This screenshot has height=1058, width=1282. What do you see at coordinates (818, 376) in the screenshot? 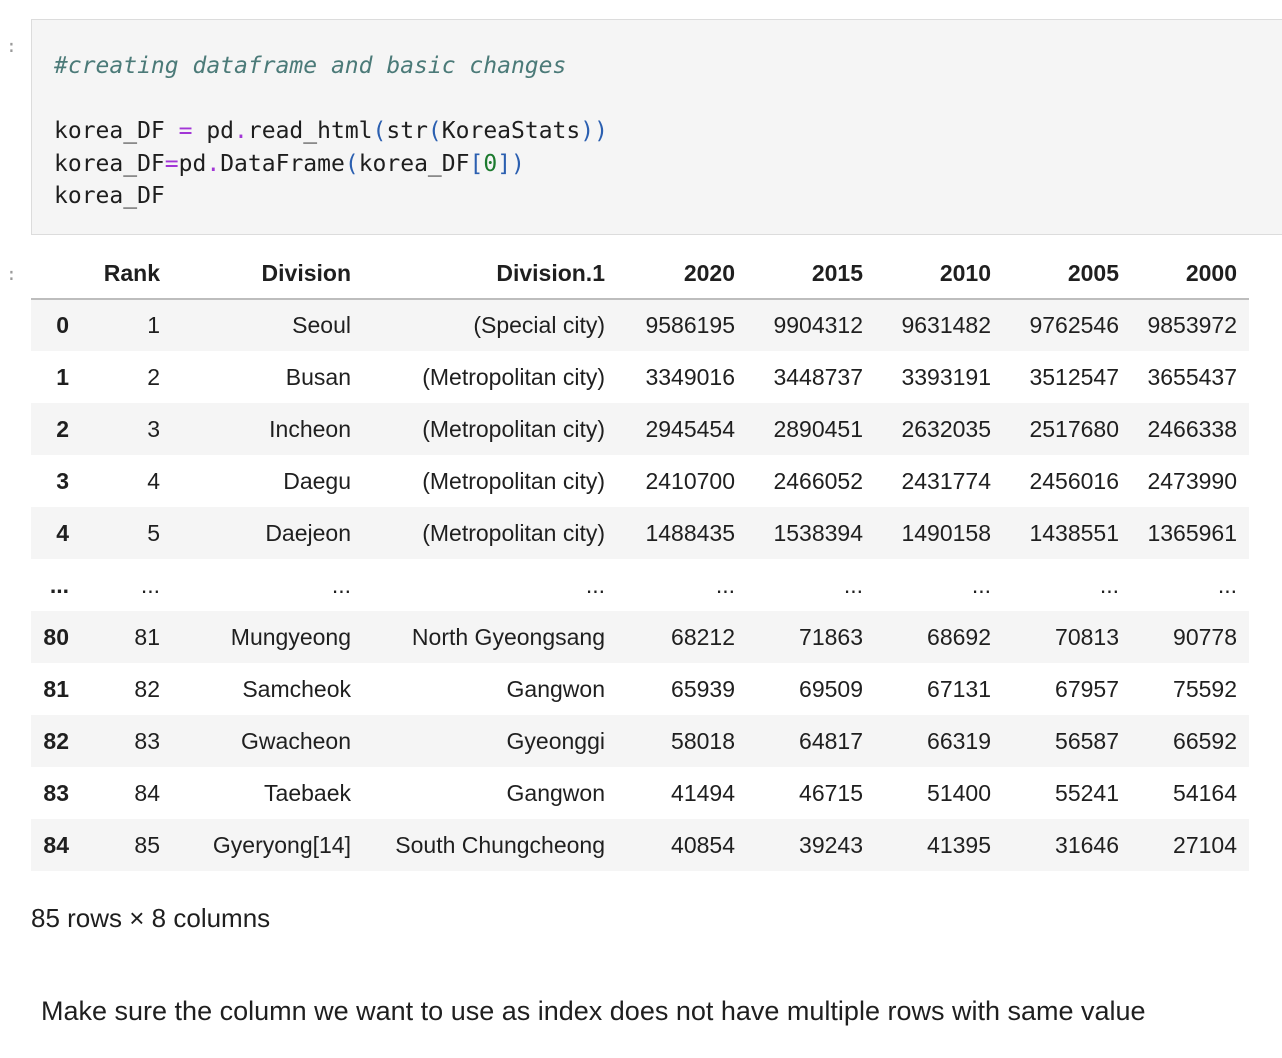
I see `table-cell: 3448737` at bounding box center [818, 376].